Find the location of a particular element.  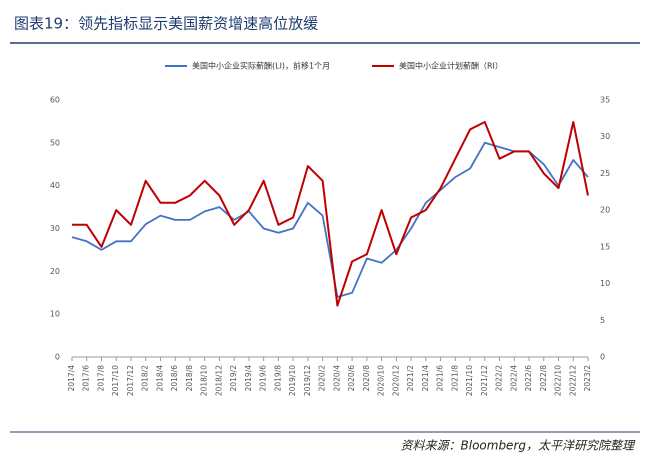

x-tick-label: 2017/12 is located at coordinates (130, 380).